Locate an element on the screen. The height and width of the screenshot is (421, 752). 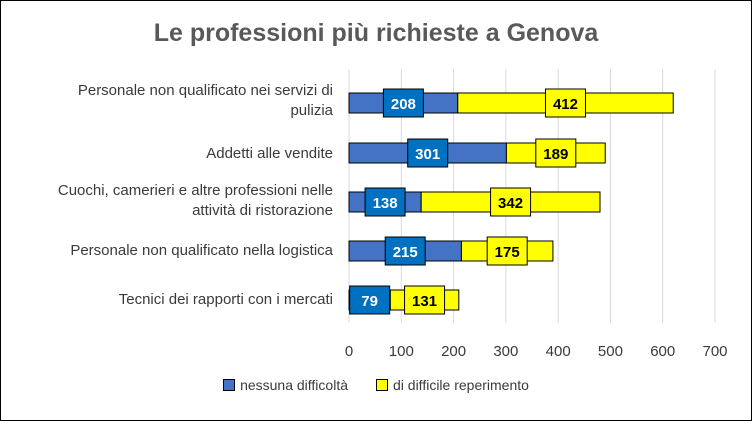
legend-item-series-1: nessuna difficoltà is located at coordinates (285, 385).